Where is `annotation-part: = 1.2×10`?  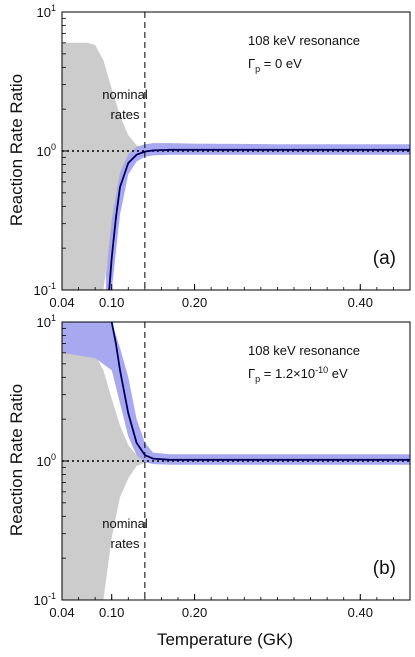
annotation-part: = 1.2×10 is located at coordinates (287, 373).